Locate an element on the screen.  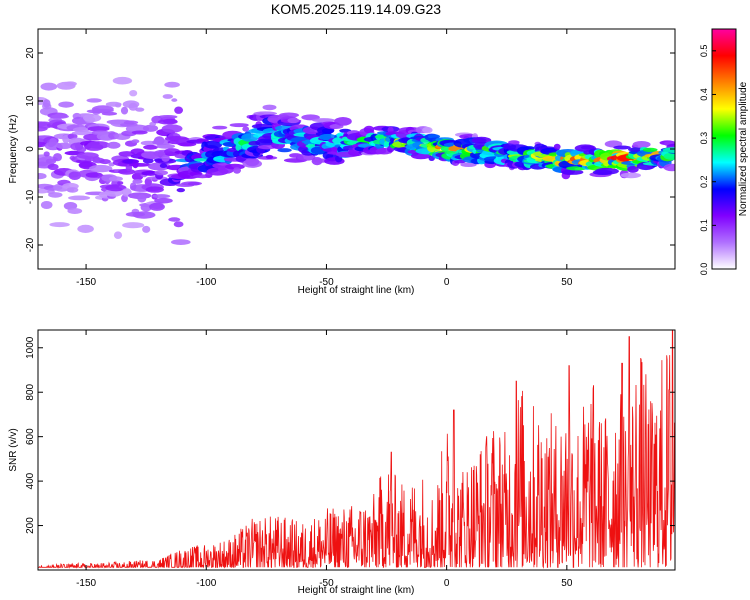
colorbar-tick-label: 0.5 is located at coordinates (704, 51).